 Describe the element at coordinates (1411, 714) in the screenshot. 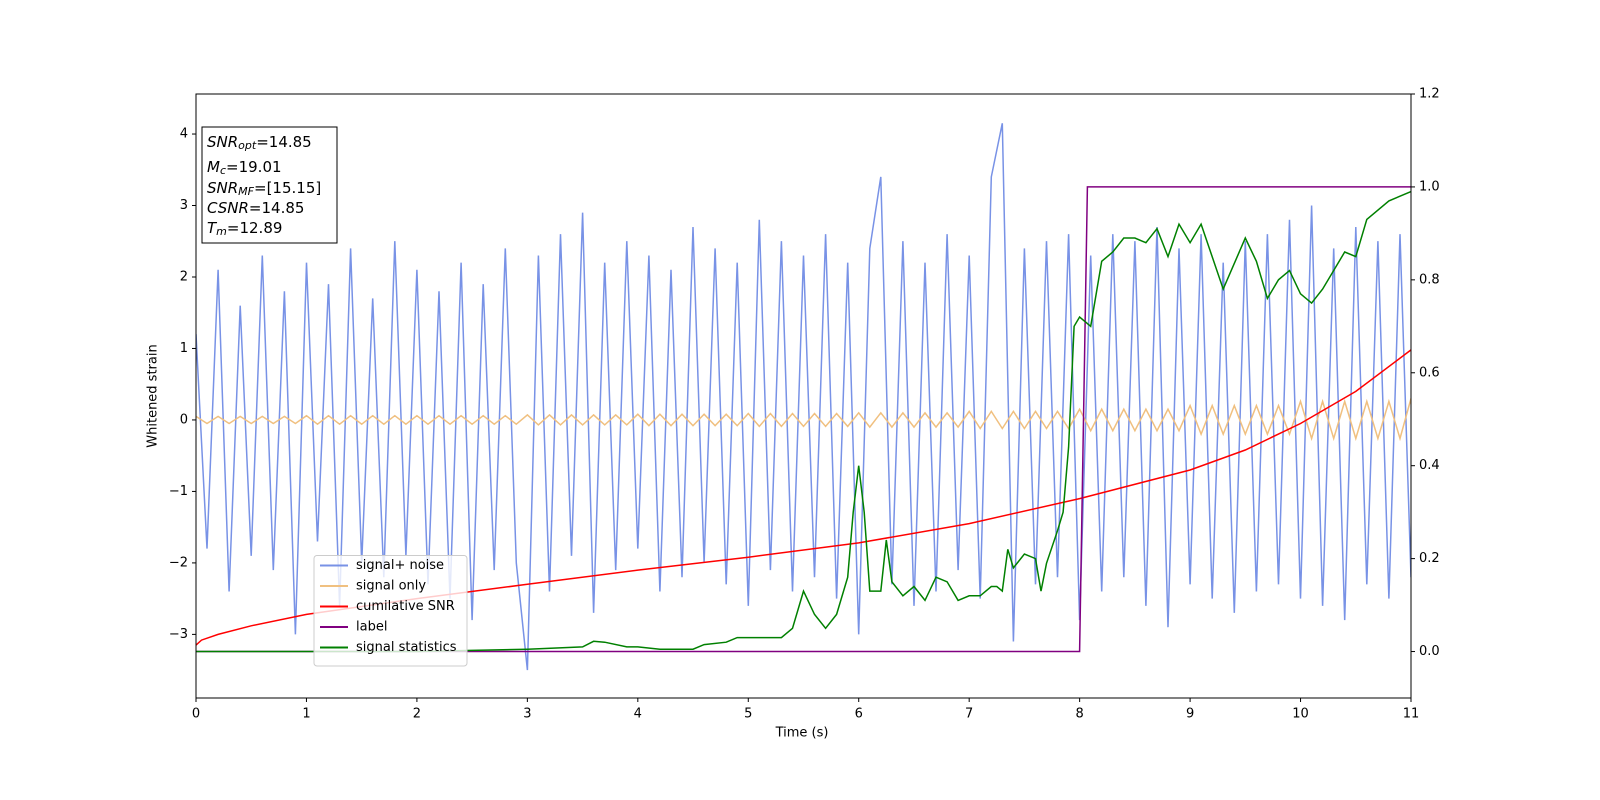

I see `x-tick-label: 11` at that location.